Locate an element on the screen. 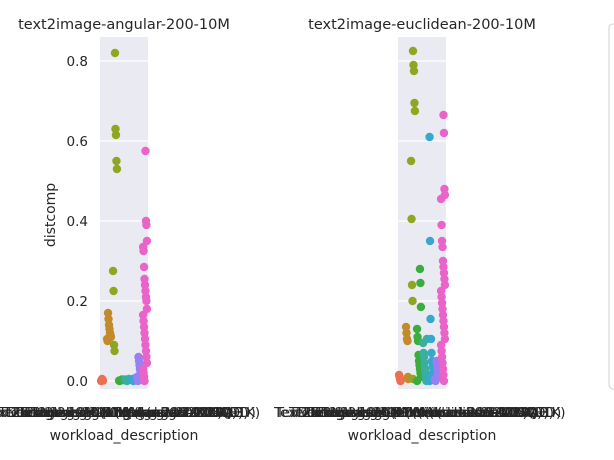 This screenshot has width=614, height=460. panel-left-xlabel: workload_description is located at coordinates (124, 436).